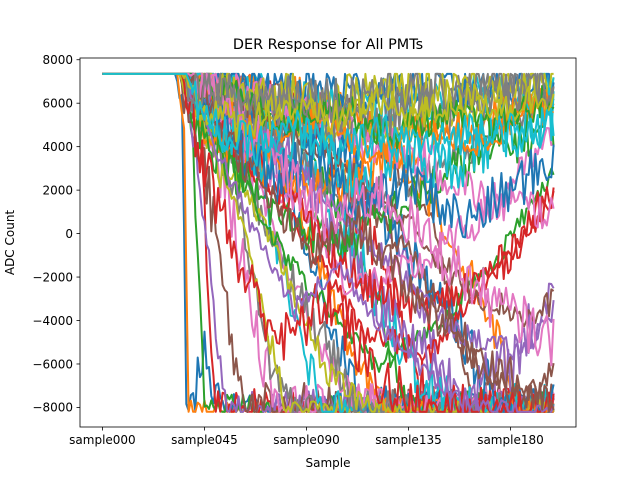 This screenshot has width=640, height=480. What do you see at coordinates (57, 104) in the screenshot?
I see `y-tick-label: 6000` at bounding box center [57, 104].